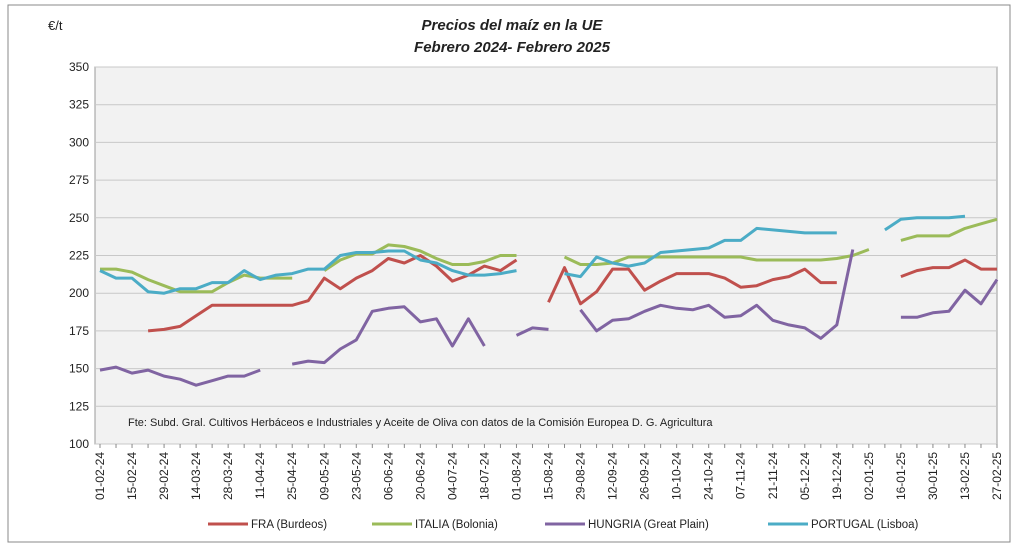 This screenshot has width=1017, height=552. I want to click on x-tick-label: 04-07-24, so click(452, 476).